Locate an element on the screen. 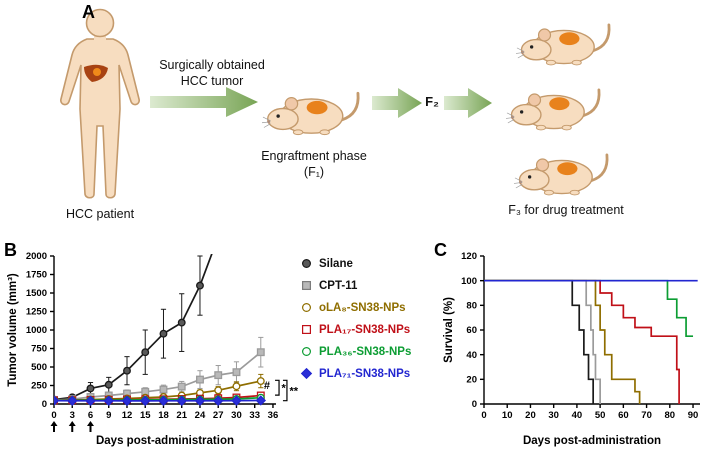 This screenshot has height=463, width=716. svg-text: 120 is located at coordinates (469, 256).